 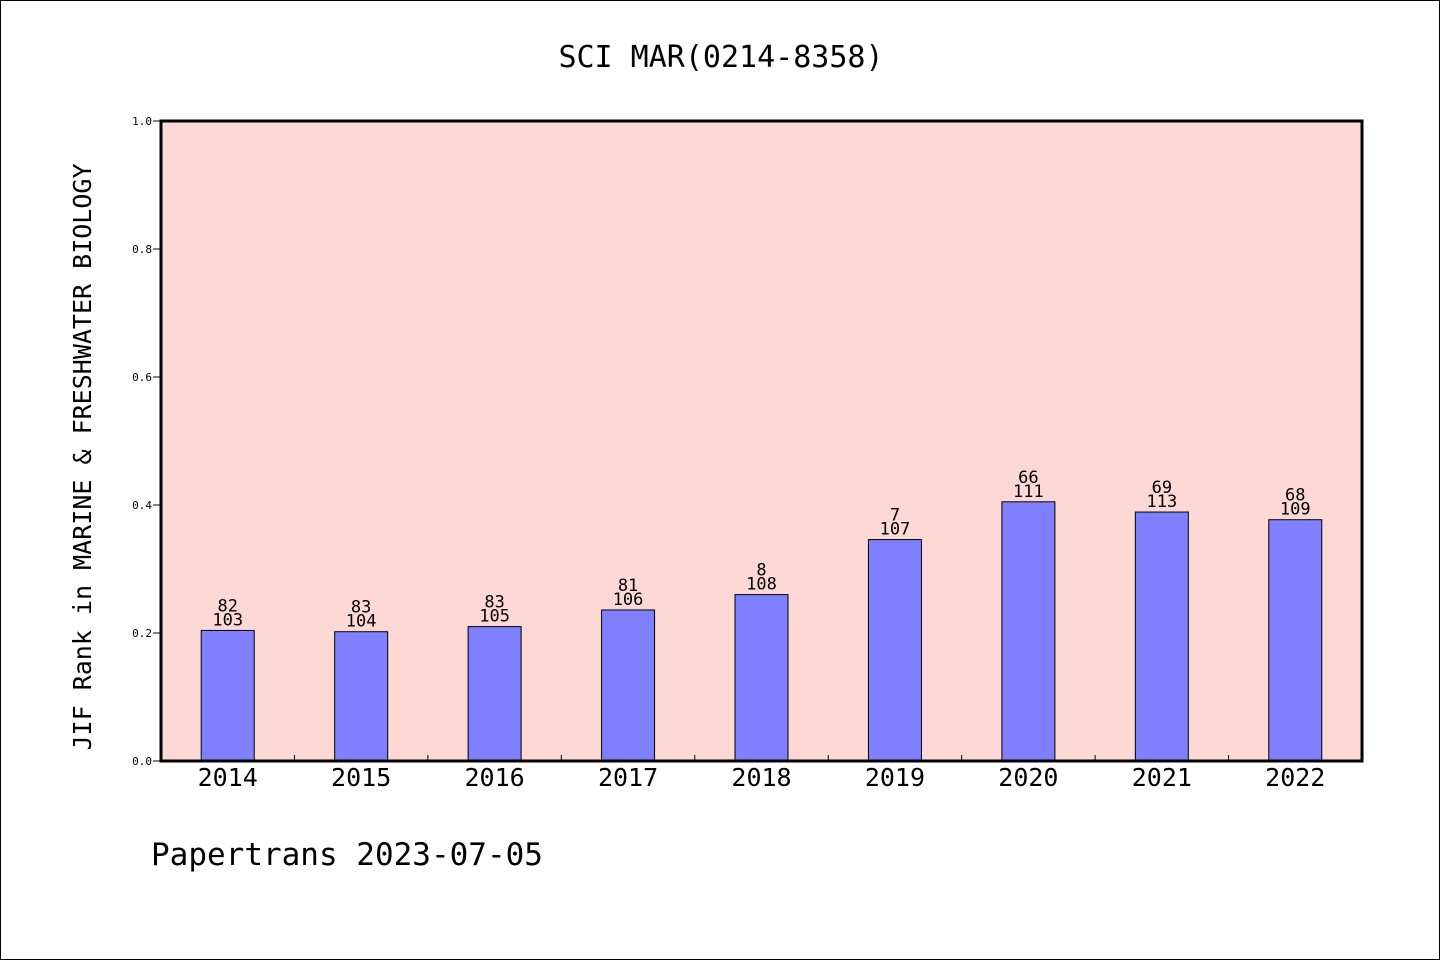 I want to click on bar-total-label: 109, so click(x=1295, y=510).